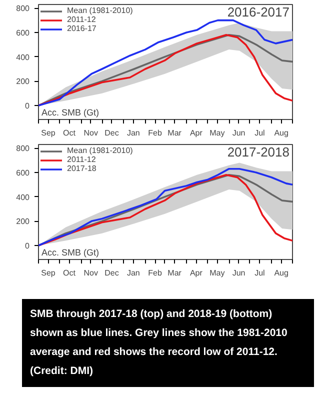 This screenshot has width=324, height=407. Describe the element at coordinates (81, 168) in the screenshot. I see `legend-label: 2017-18` at that location.